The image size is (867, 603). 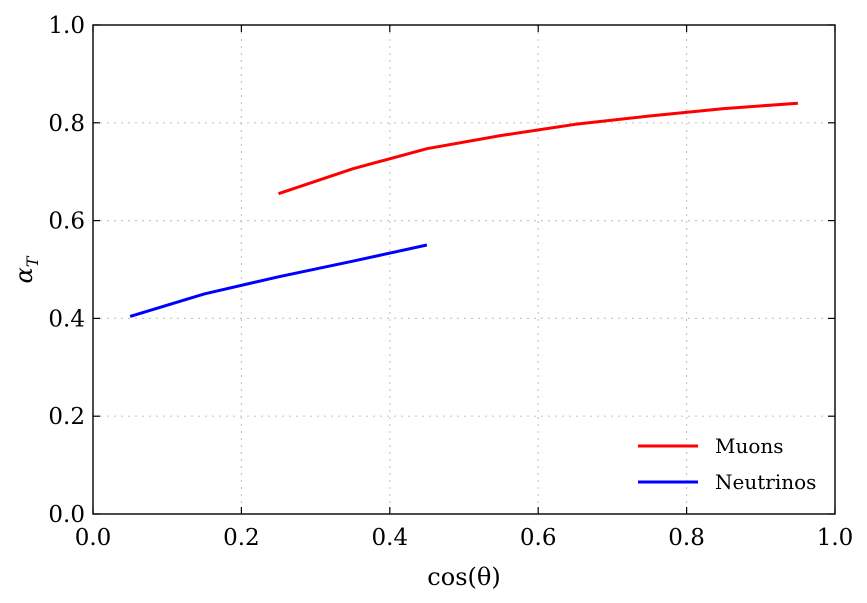 What do you see at coordinates (66, 124) in the screenshot?
I see `y-tick-label: 0.8` at bounding box center [66, 124].